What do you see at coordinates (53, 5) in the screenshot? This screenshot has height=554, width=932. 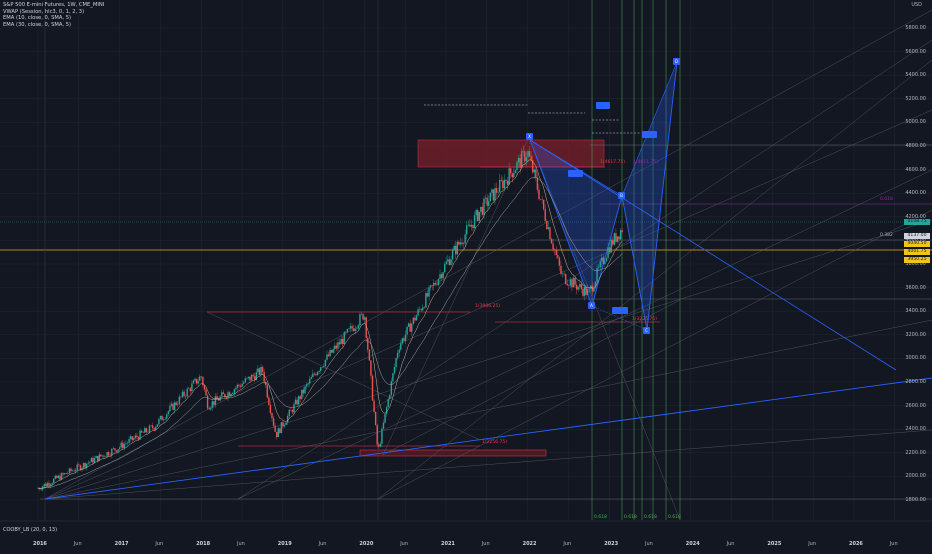 I see `symbol-title: S&P 500 E-mini Futures, 1W, CME_MINI` at bounding box center [53, 5].